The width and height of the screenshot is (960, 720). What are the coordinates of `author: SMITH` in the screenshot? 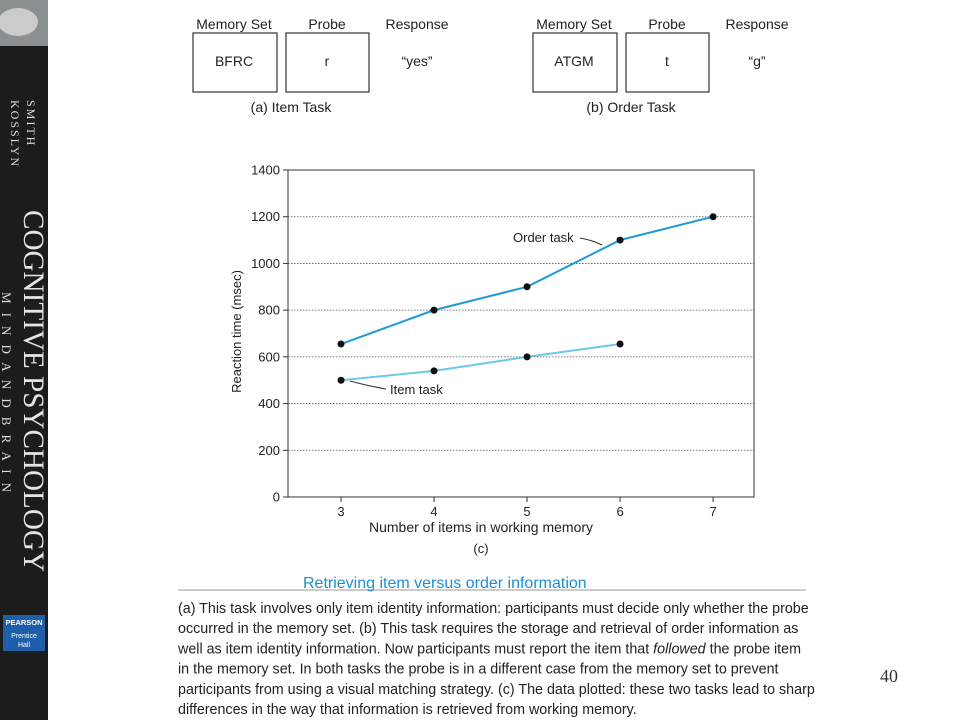 It's located at (31, 123).